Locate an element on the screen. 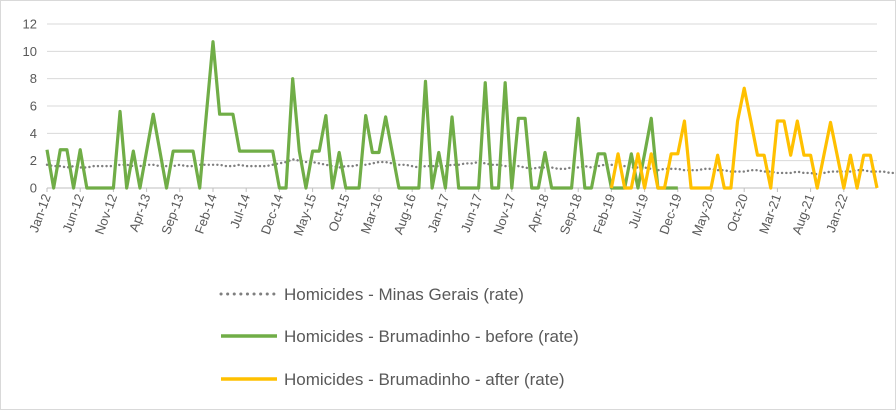  x-tick-label: Jul-14 is located at coordinates (240, 211).